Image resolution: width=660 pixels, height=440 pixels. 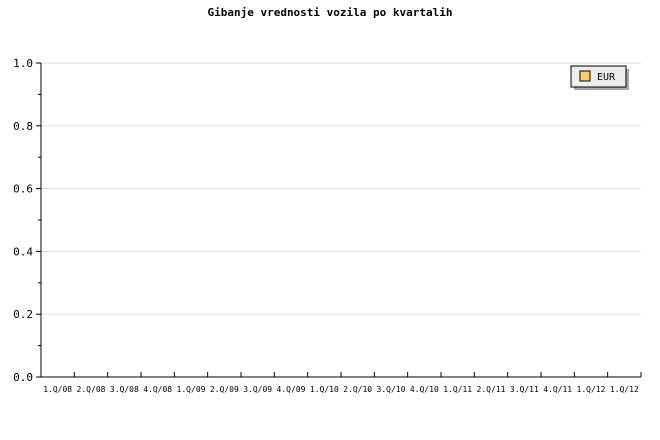 I want to click on x-tick-label: 1.Q/10, so click(x=324, y=389).